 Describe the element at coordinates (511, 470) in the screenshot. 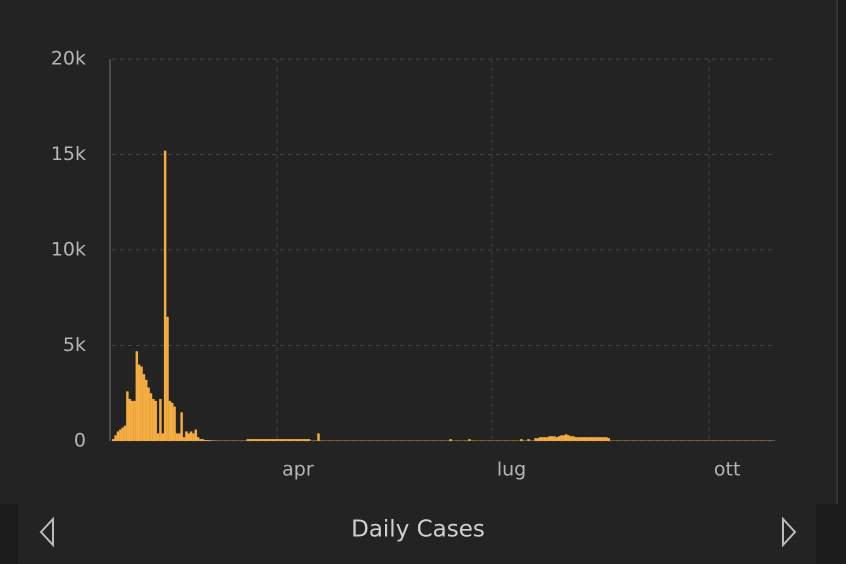

I see `x-tick-label: lug` at that location.